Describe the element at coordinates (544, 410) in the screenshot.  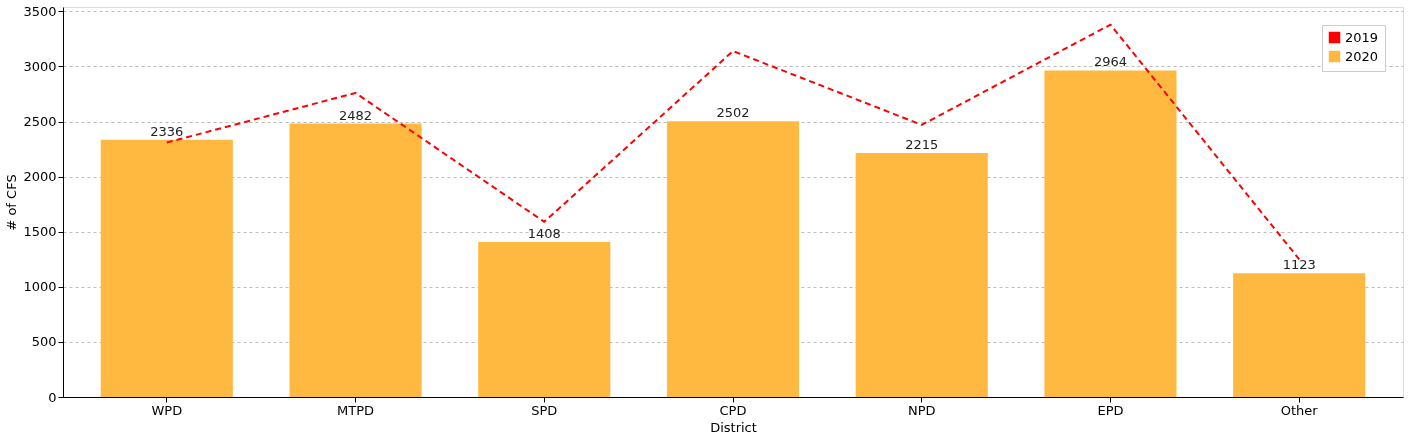
I see `x-tick-label: SPD` at that location.